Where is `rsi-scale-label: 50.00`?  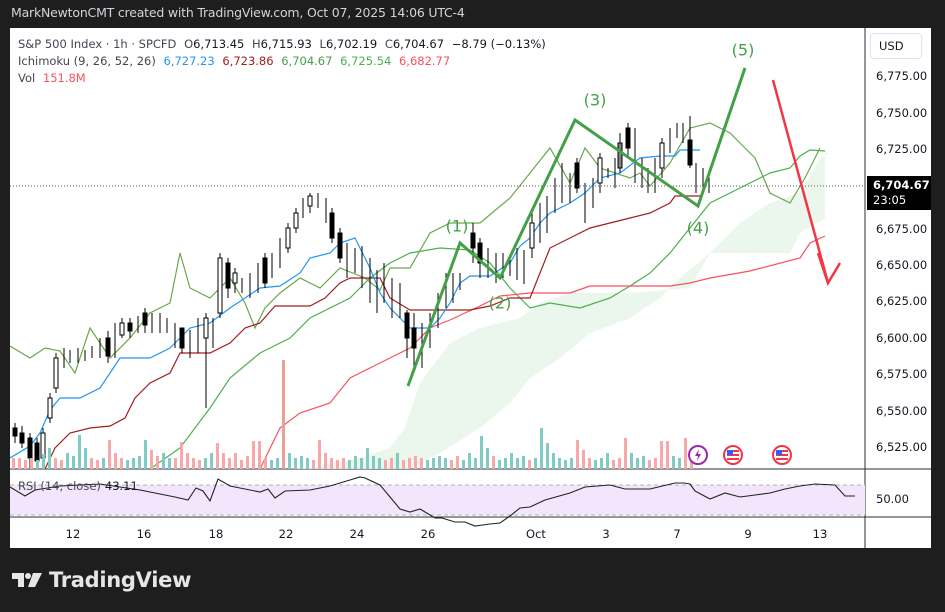 rsi-scale-label: 50.00 is located at coordinates (892, 499).